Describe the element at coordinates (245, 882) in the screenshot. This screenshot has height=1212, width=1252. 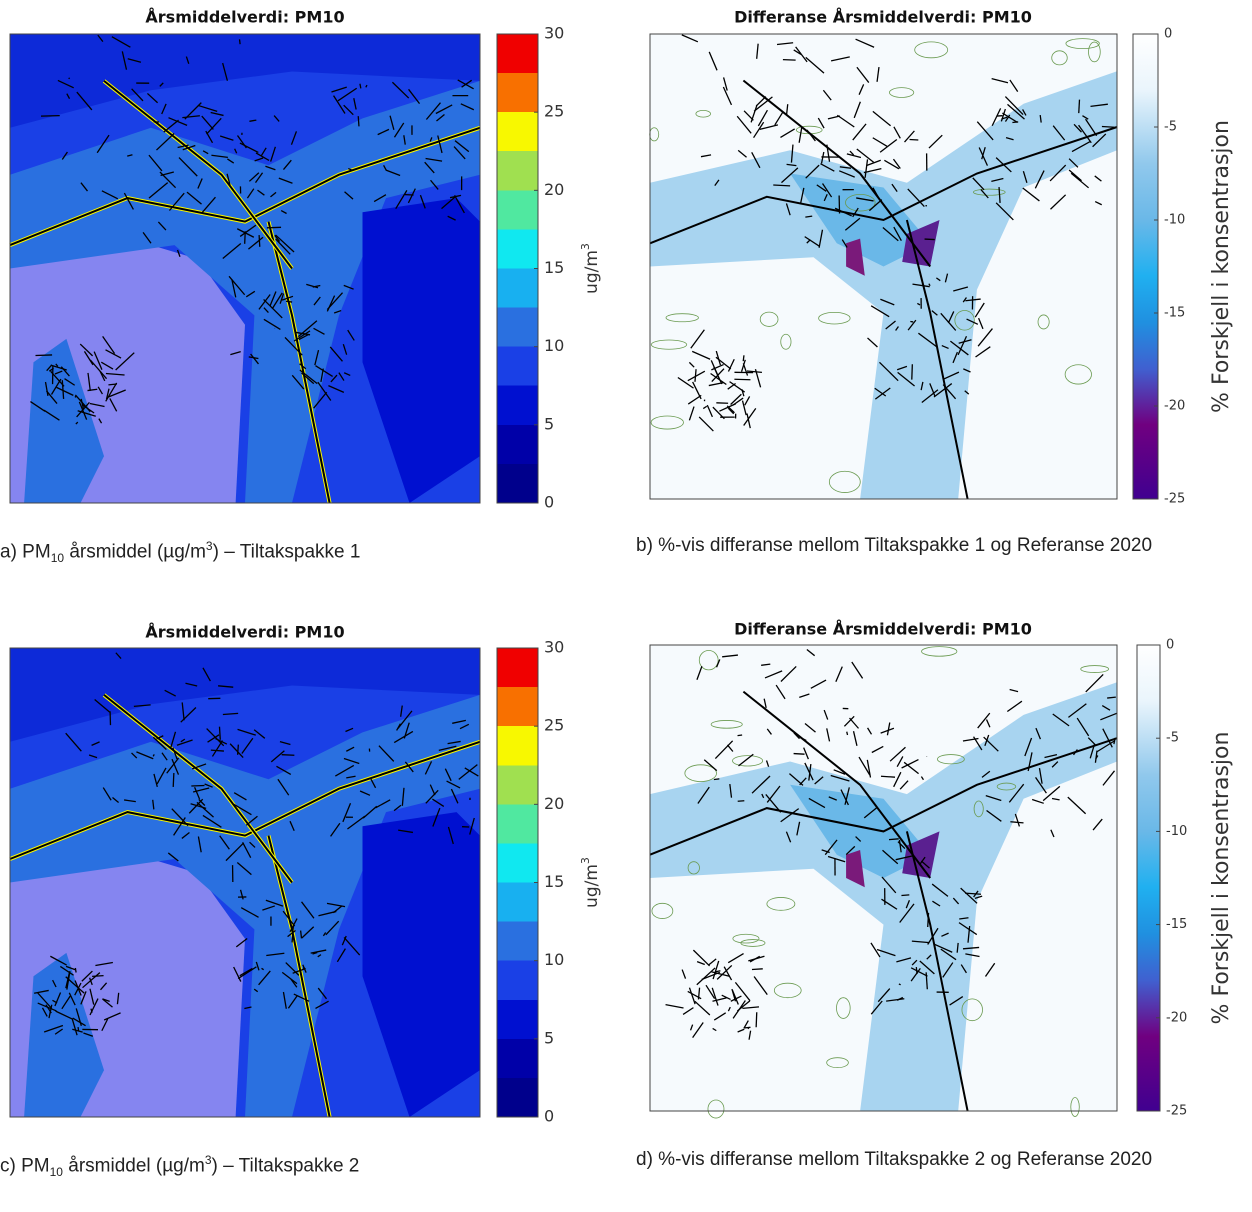
I see `map-frame` at that location.